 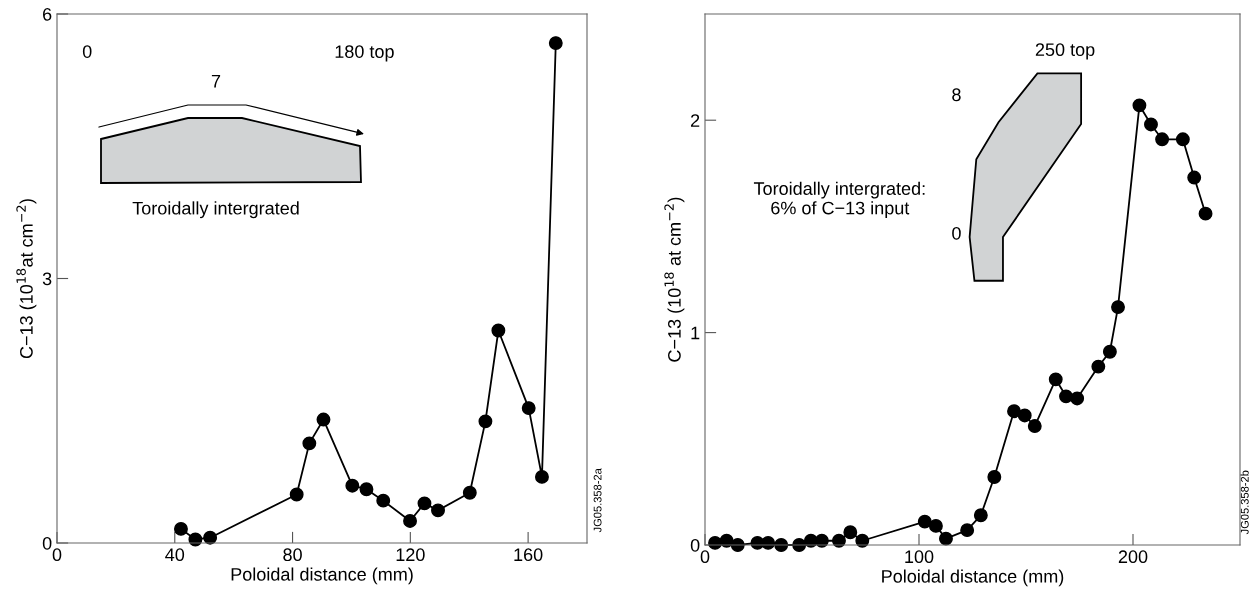 I want to click on x-tick-label: 120, so click(x=410, y=555).